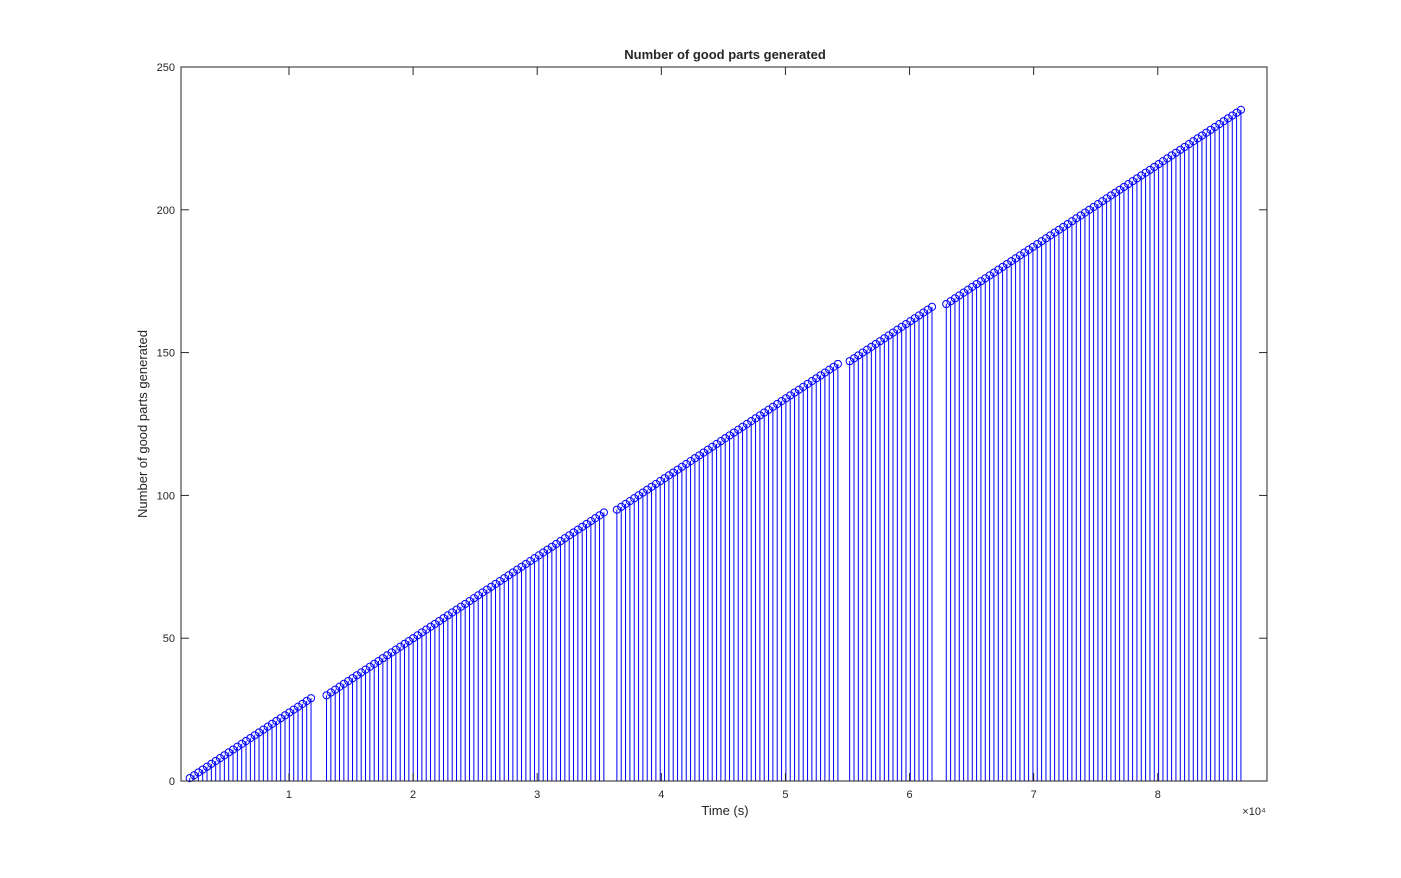 This screenshot has height=878, width=1401. Describe the element at coordinates (725, 54) in the screenshot. I see `chart-title: Number of good parts generated` at that location.